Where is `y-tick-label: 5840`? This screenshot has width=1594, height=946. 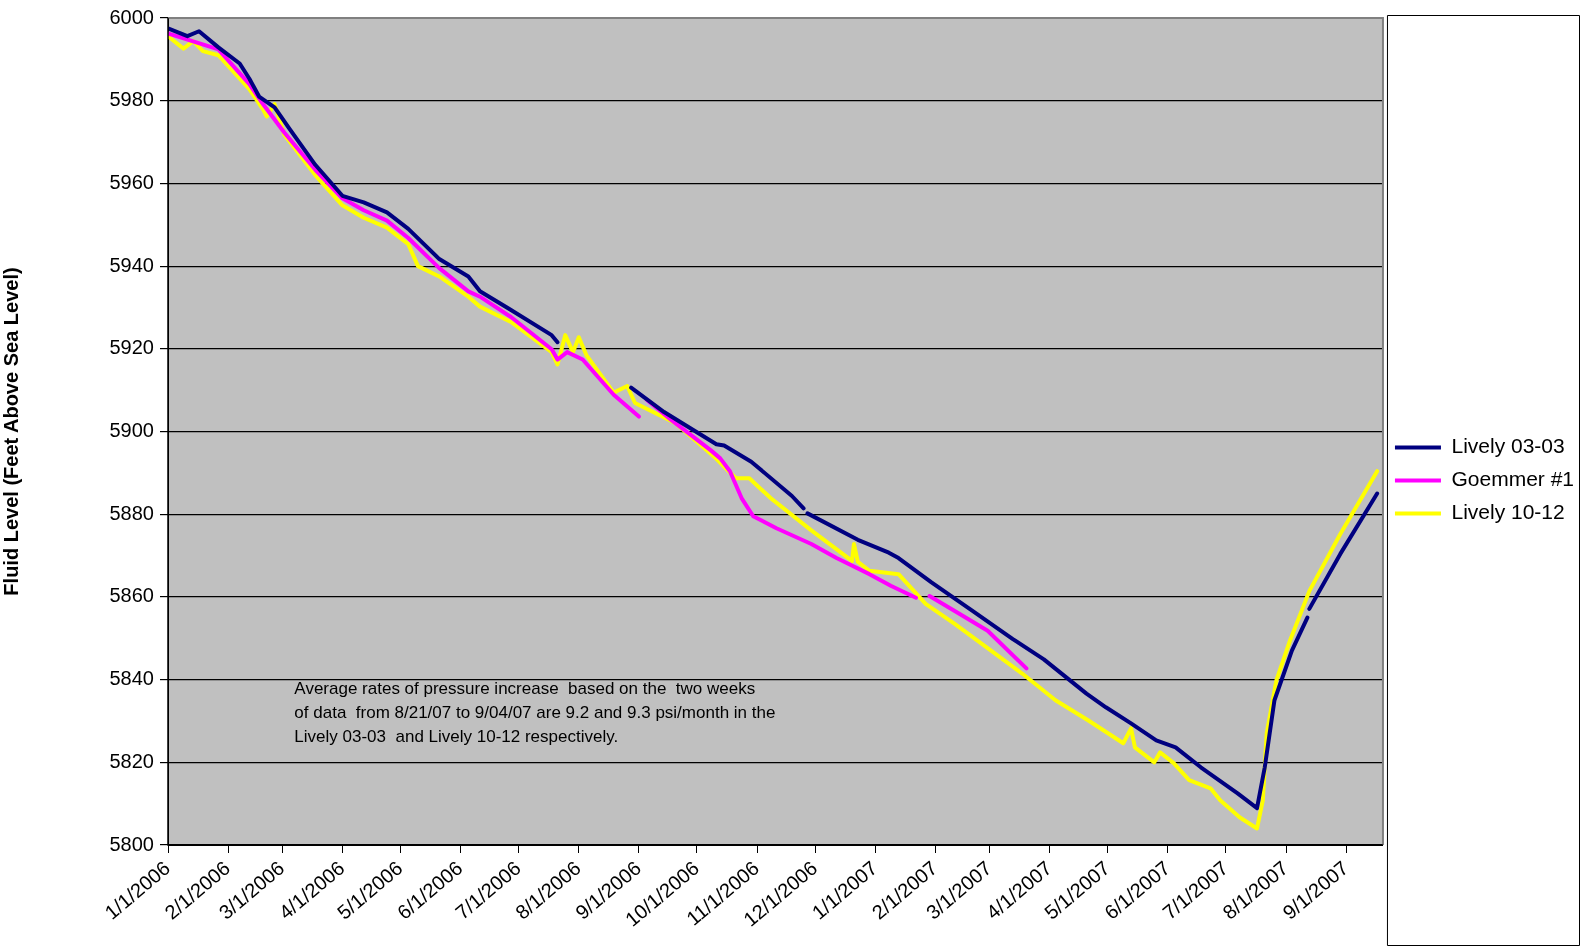 y-tick-label: 5840 is located at coordinates (131, 678).